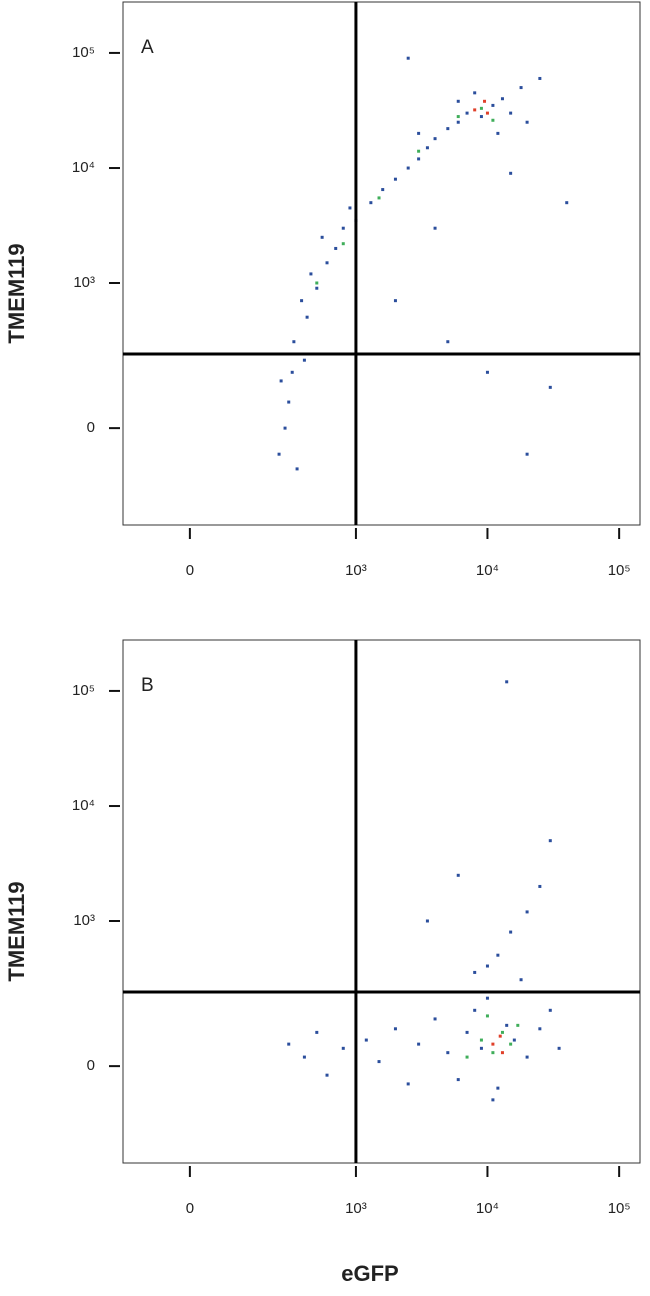 This screenshot has height=1296, width=650. I want to click on panel-label: A, so click(147, 47).